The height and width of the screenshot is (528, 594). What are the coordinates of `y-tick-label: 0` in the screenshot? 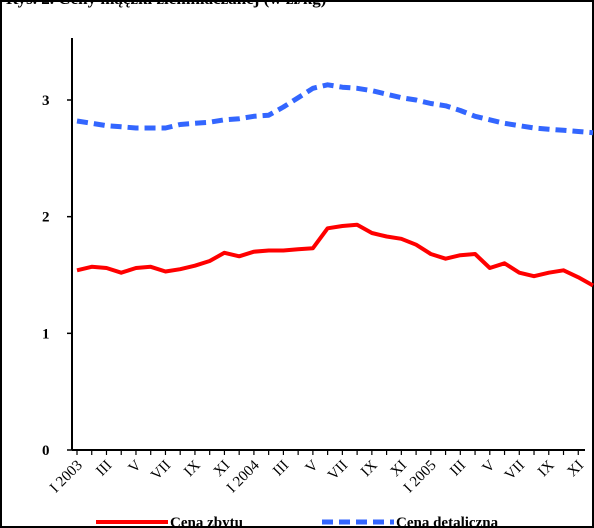 It's located at (46, 451).